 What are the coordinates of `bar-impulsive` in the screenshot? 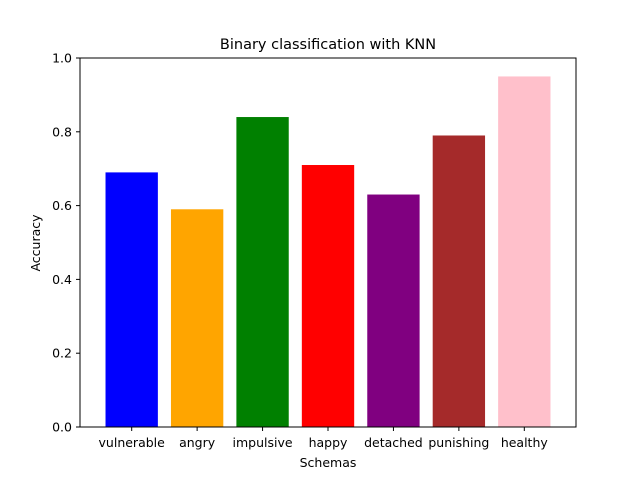 It's located at (262, 272).